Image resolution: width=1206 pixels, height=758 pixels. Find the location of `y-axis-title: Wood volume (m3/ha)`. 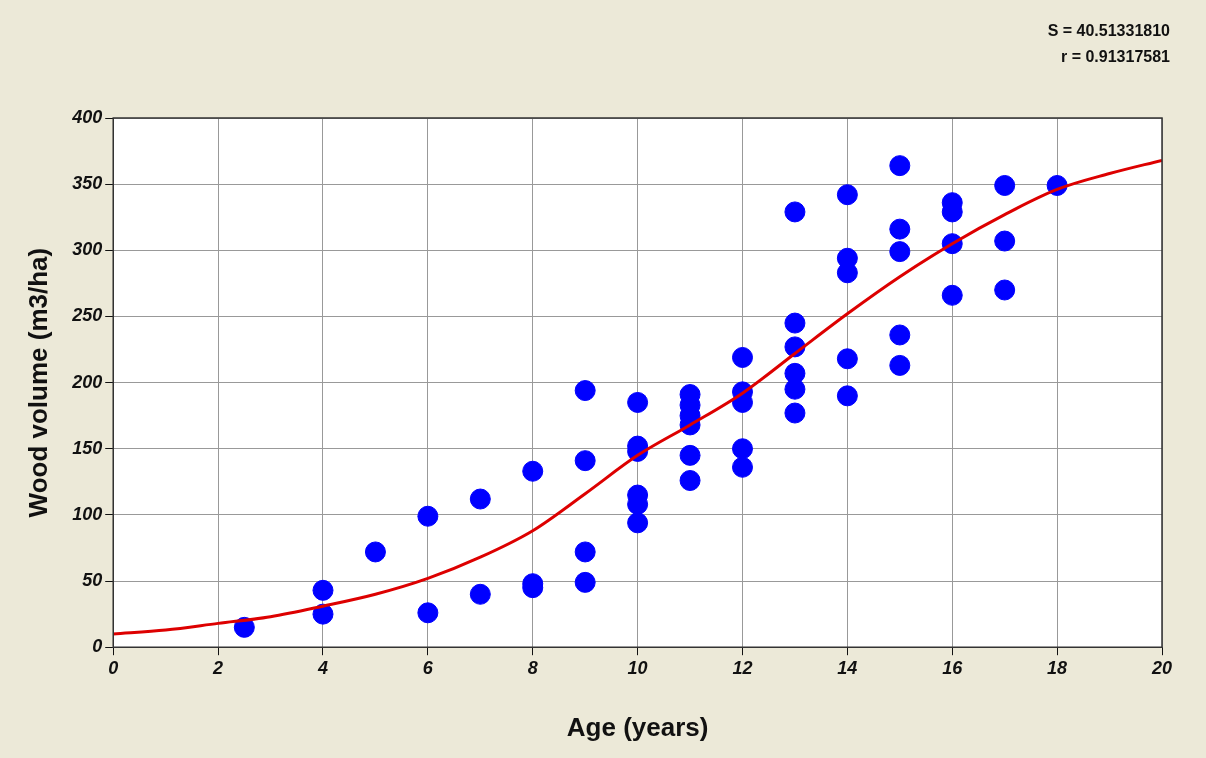

y-axis-title: Wood volume (m3/ha) is located at coordinates (37, 382).